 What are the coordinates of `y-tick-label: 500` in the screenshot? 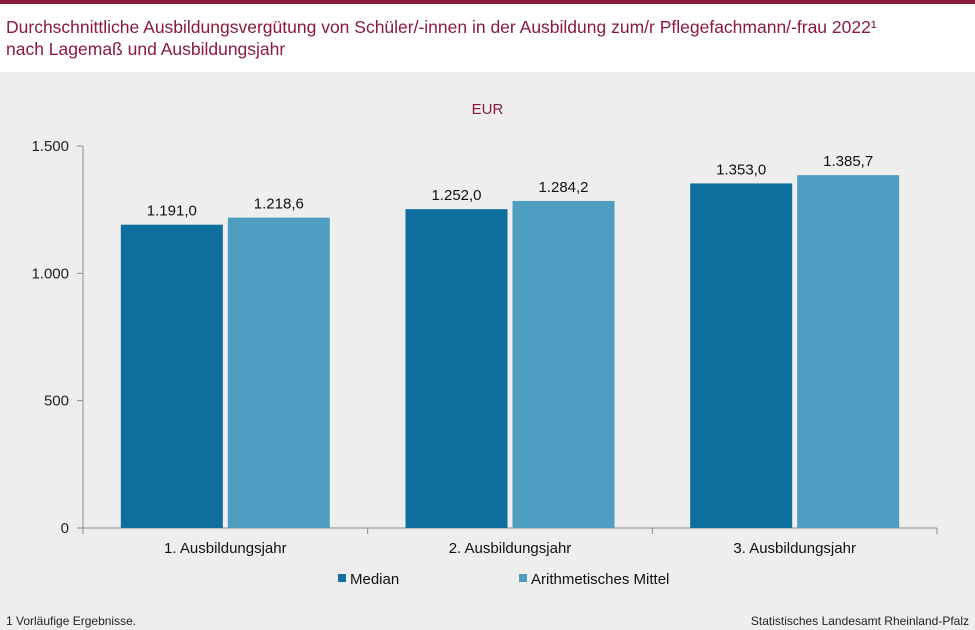 It's located at (56, 401).